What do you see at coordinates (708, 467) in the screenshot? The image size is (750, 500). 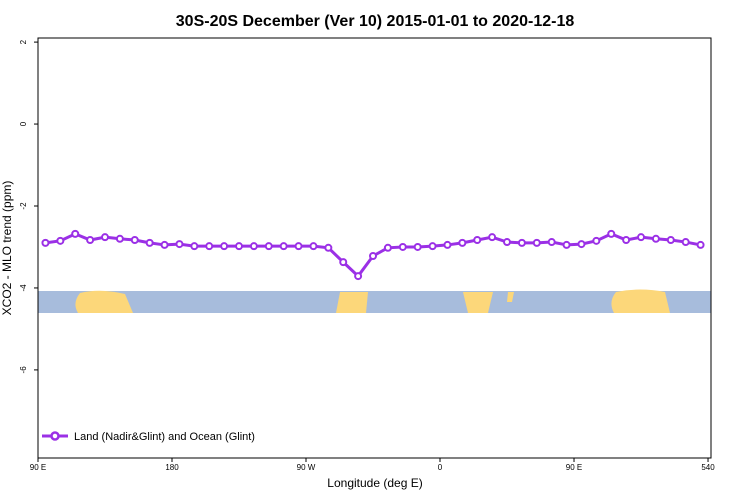 I see `x-tick-label: 540` at bounding box center [708, 467].